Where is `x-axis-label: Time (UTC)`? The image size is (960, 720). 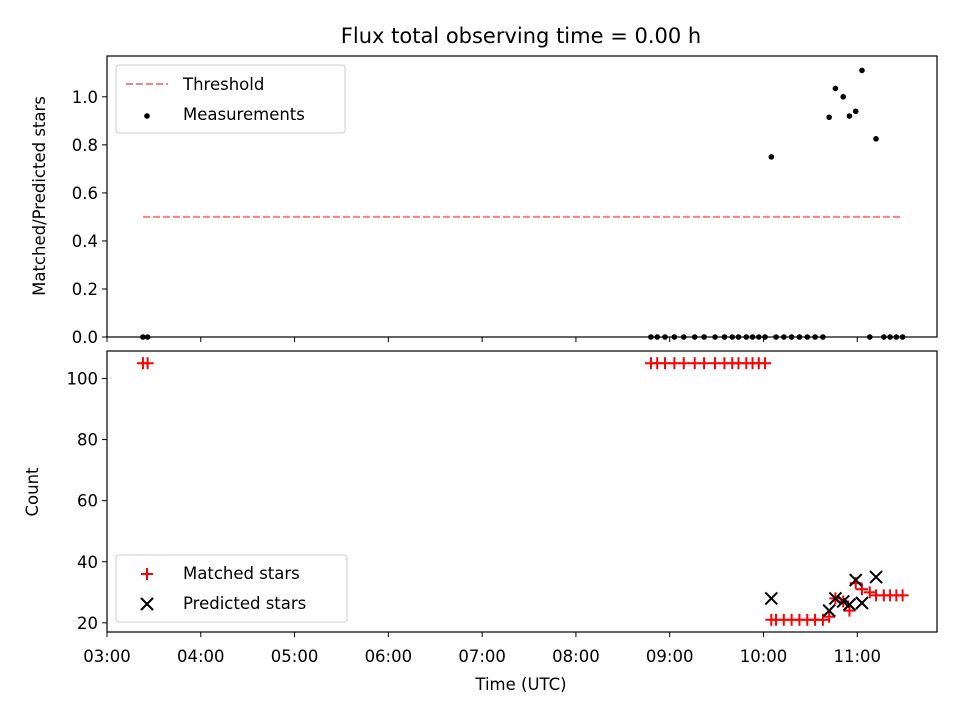
x-axis-label: Time (UTC) is located at coordinates (520, 684).